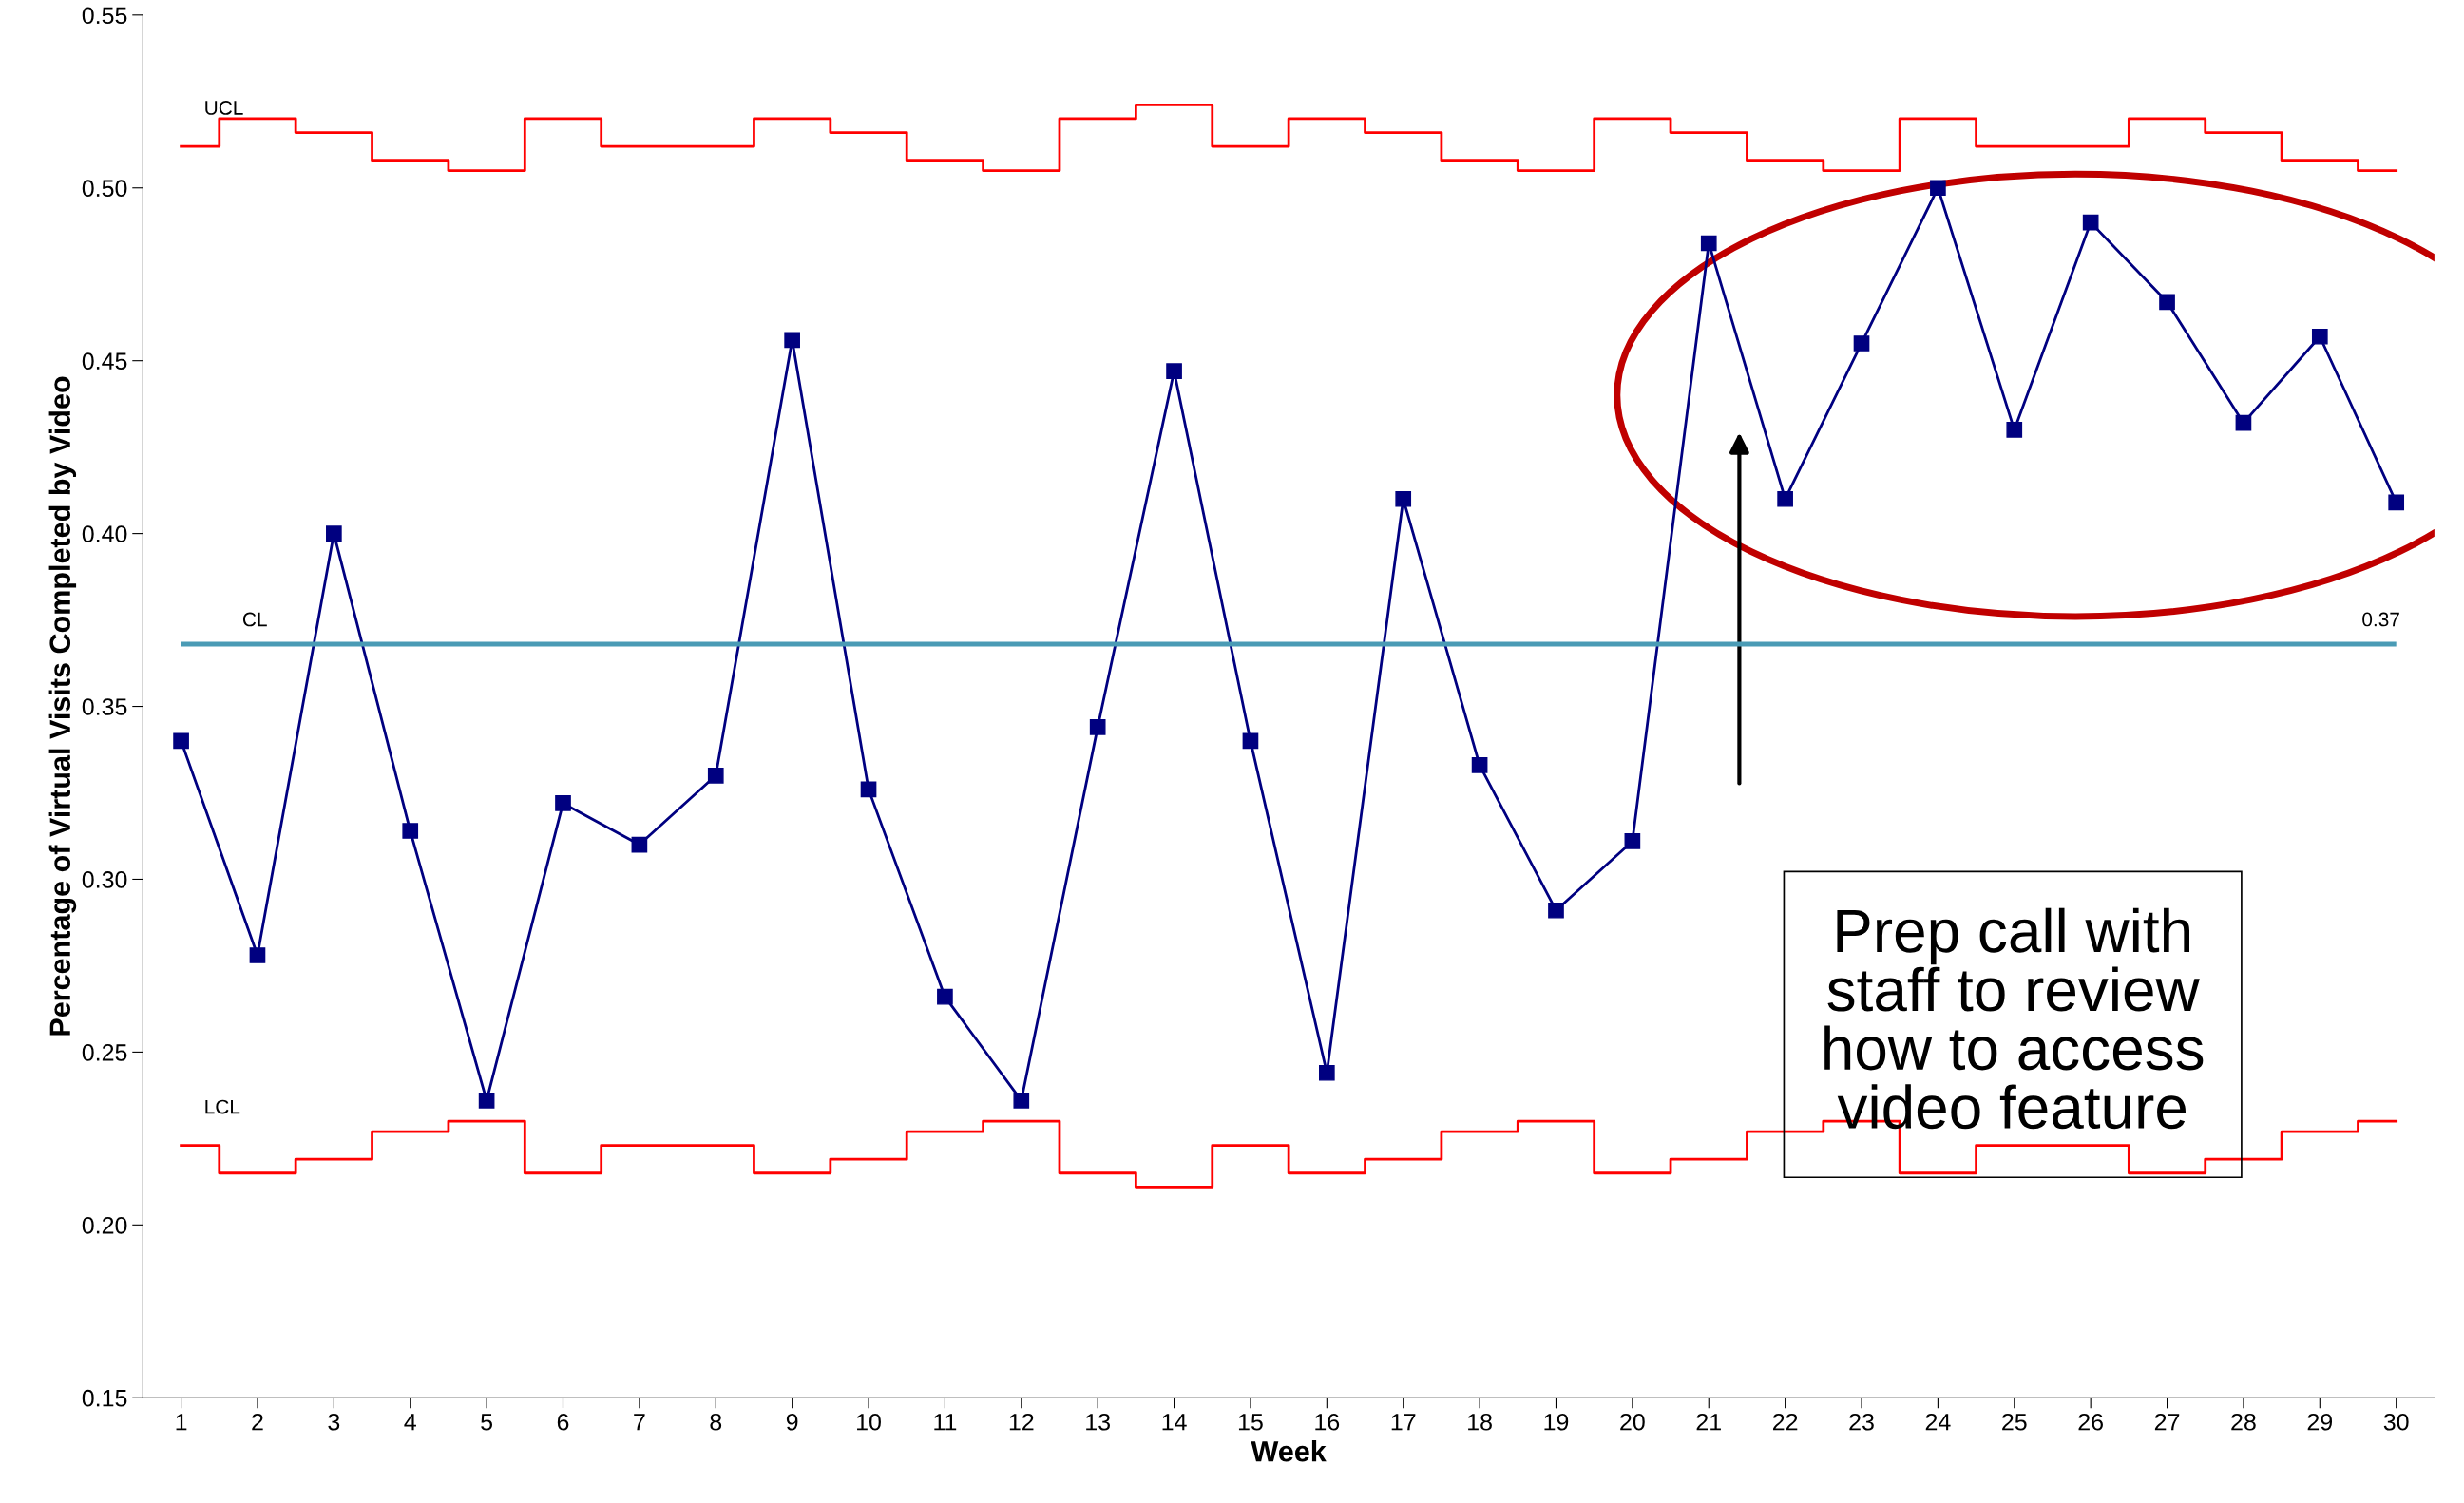 This screenshot has height=1503, width=2464. What do you see at coordinates (1785, 1422) in the screenshot?
I see `x-tick-label: 22` at bounding box center [1785, 1422].